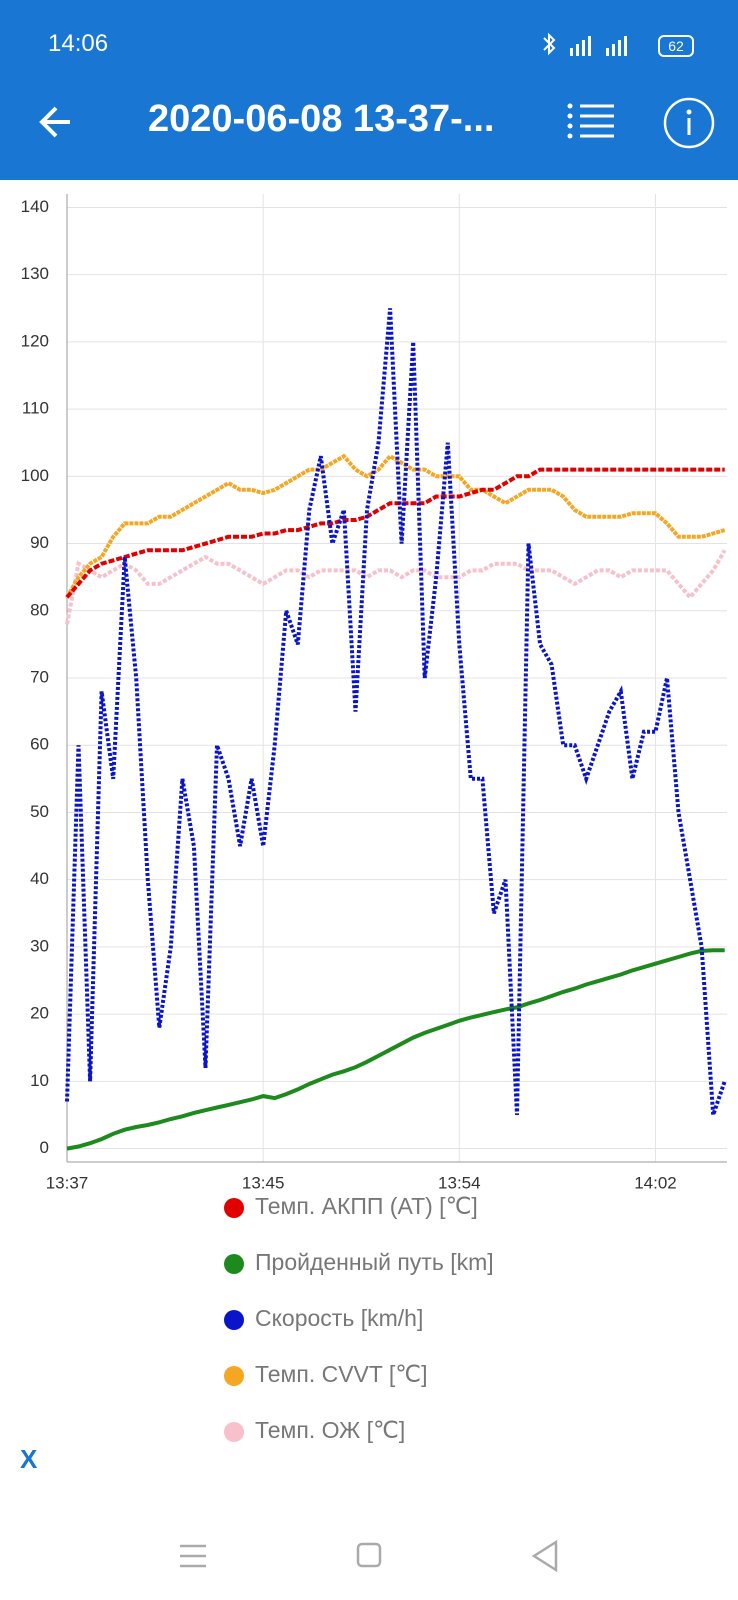 This screenshot has height=1600, width=738. What do you see at coordinates (689, 123) in the screenshot?
I see `info-button` at bounding box center [689, 123].